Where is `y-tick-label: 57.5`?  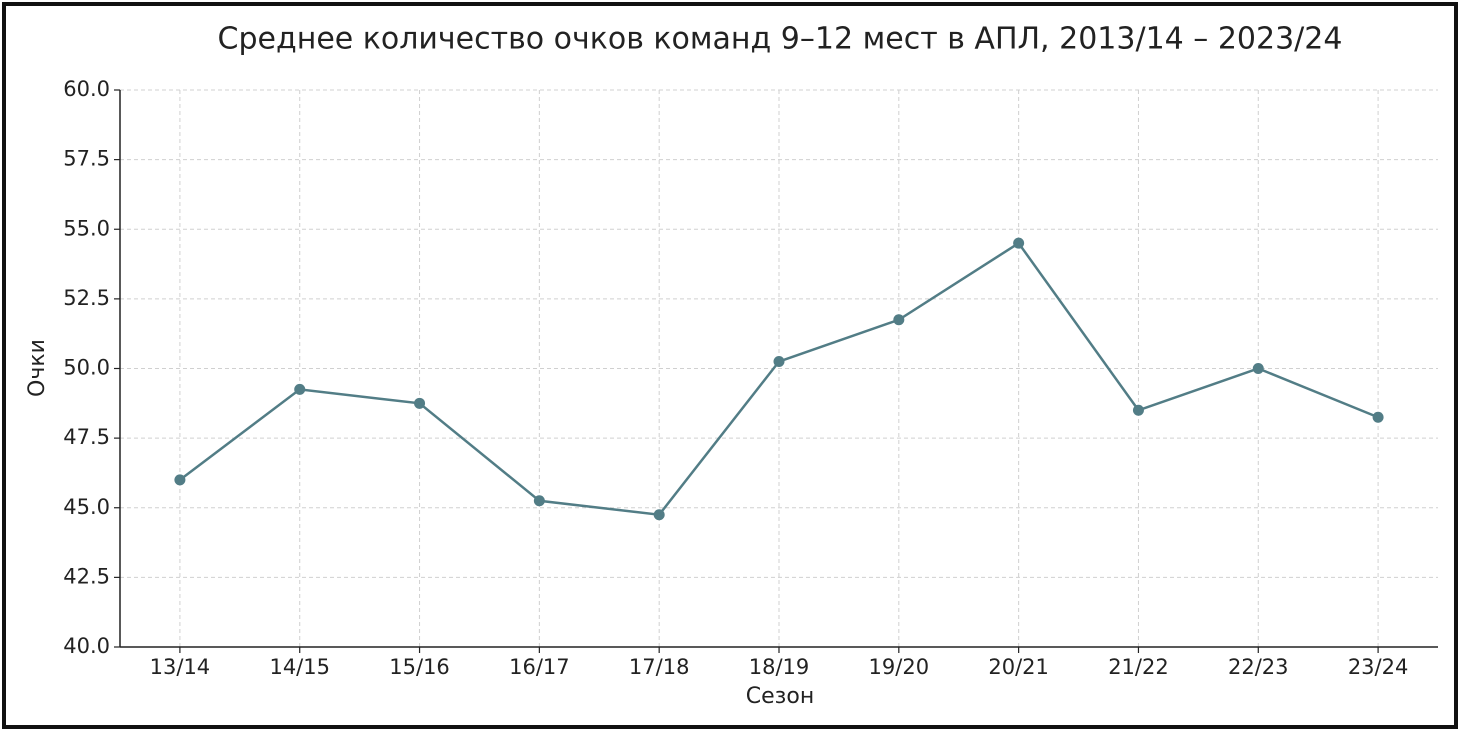 y-tick-label: 57.5 is located at coordinates (86, 159).